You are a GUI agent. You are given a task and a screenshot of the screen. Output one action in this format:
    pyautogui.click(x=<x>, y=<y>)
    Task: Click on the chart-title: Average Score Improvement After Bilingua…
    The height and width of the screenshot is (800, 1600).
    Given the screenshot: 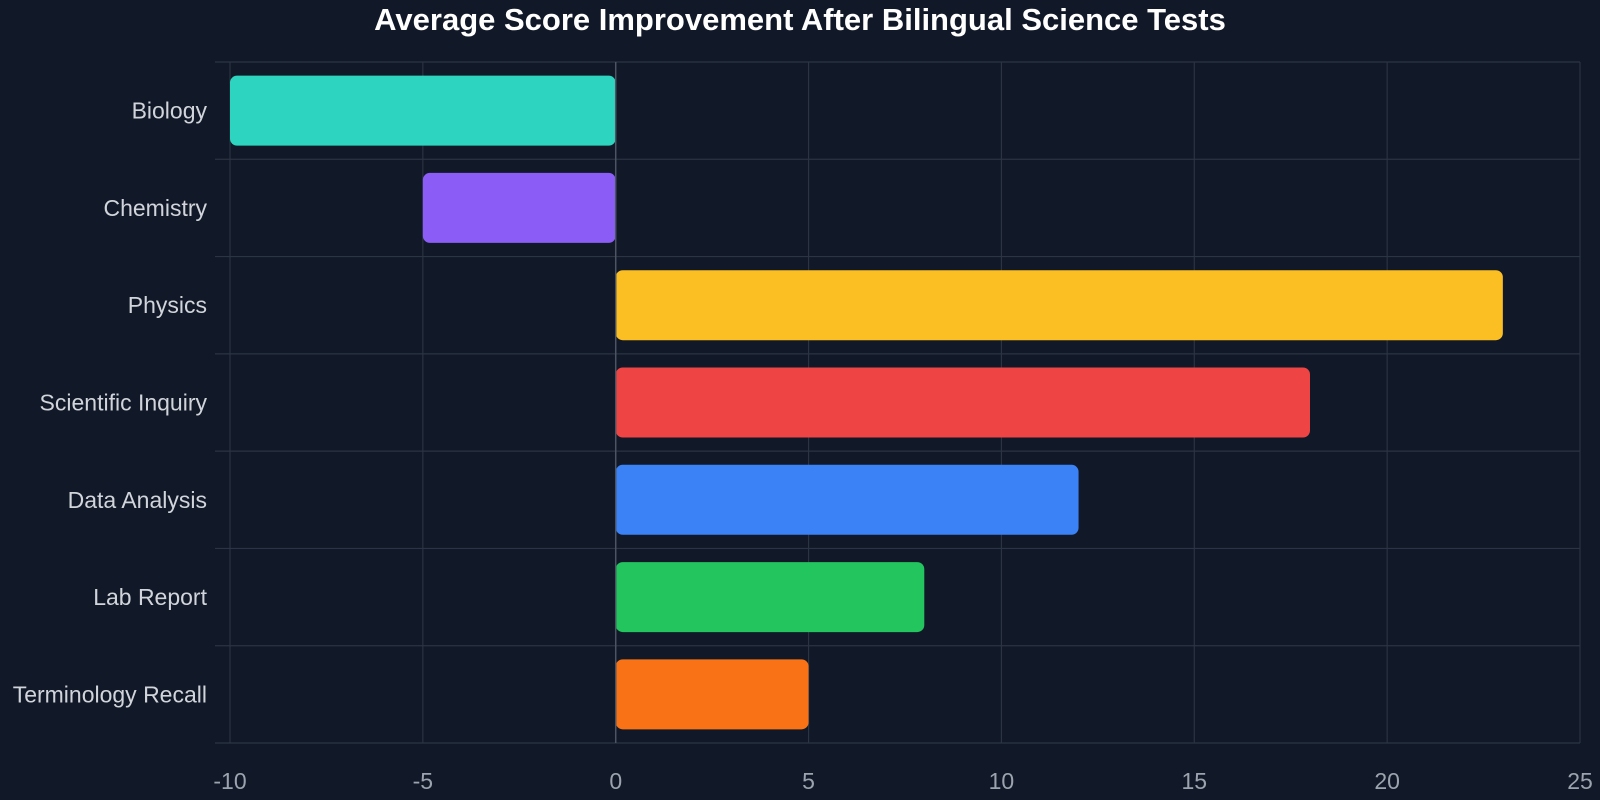 What is the action you would take?
    pyautogui.click(x=800, y=19)
    